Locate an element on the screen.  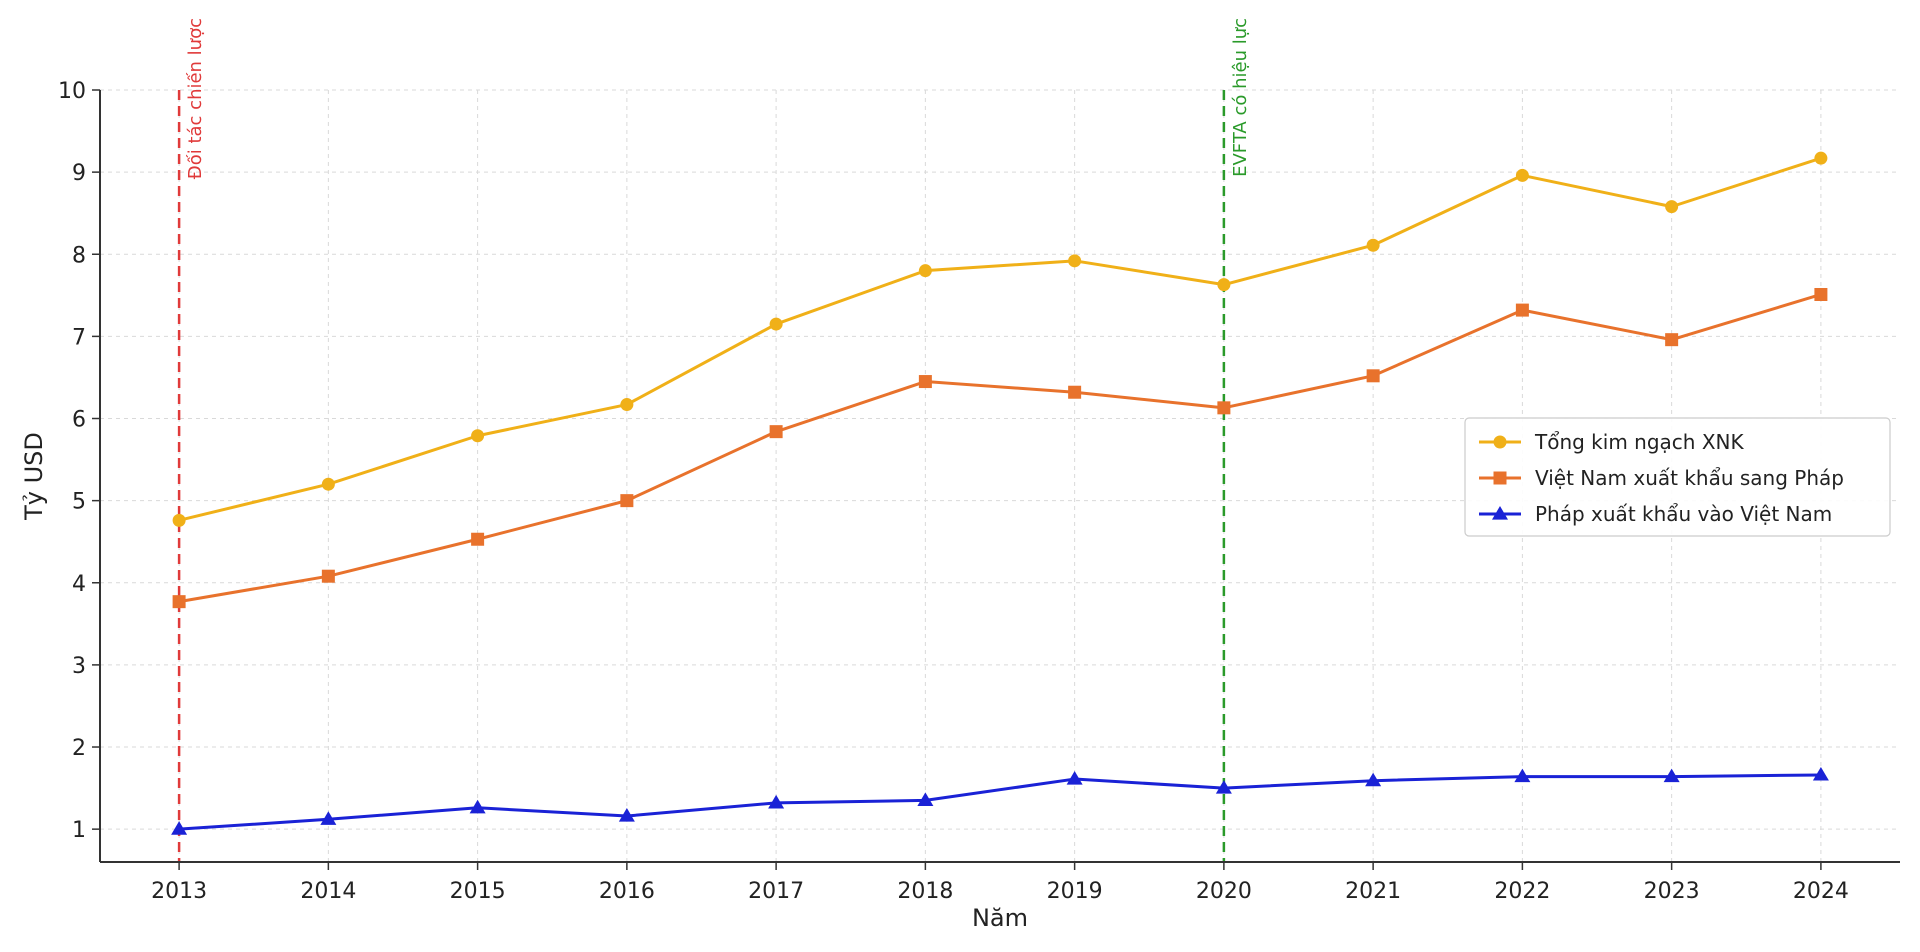
y-tick-label: 7 is located at coordinates (79, 337).